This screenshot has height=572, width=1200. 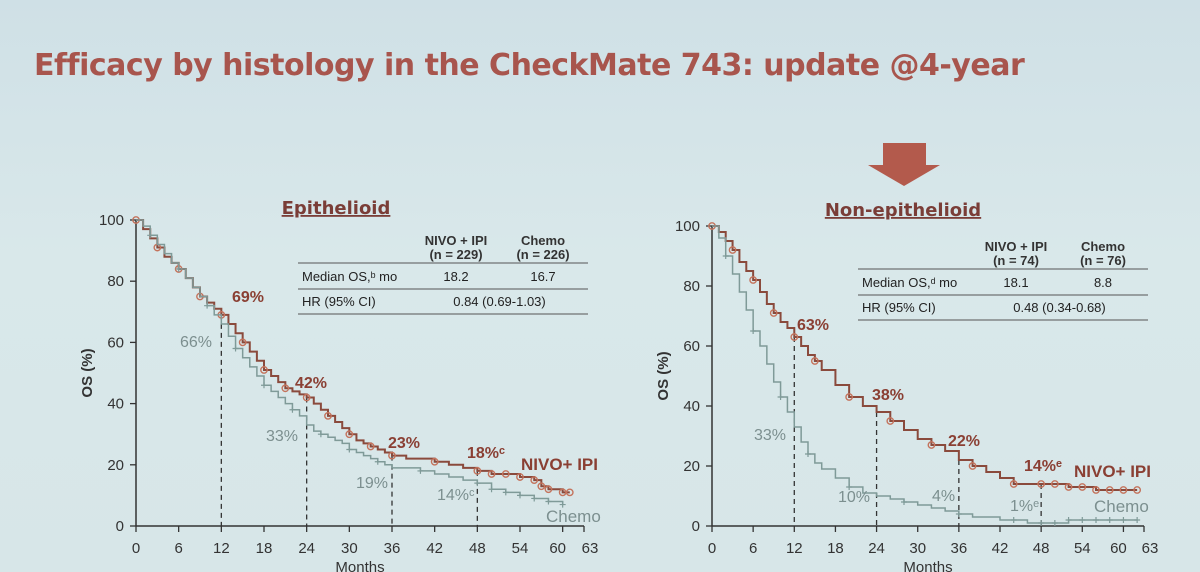 I want to click on table-col2-n: (n = 76), so click(x=1103, y=260).